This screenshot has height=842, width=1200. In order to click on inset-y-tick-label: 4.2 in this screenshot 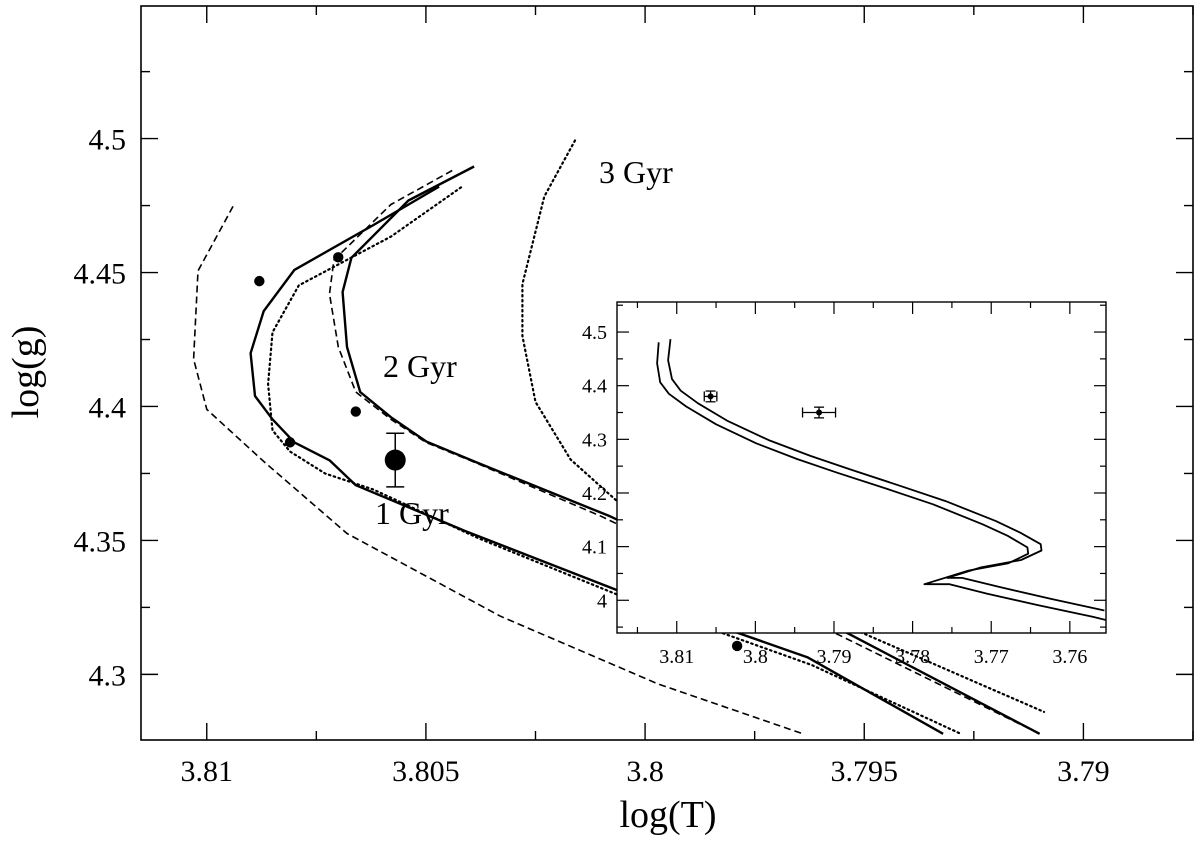, I will do `click(594, 494)`.